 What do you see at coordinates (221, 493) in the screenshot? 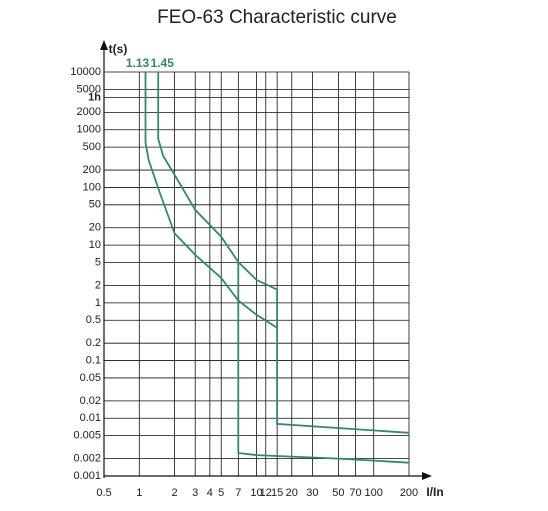
I see `x-tick-label: 5` at bounding box center [221, 493].